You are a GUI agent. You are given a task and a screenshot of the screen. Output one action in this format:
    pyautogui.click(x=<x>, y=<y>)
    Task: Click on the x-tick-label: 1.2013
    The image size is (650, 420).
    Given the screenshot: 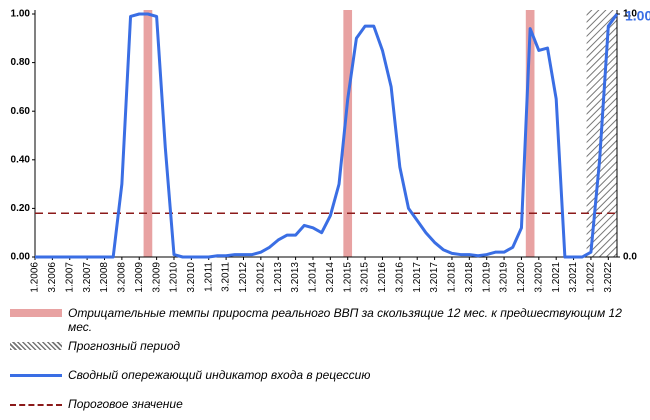 What is the action you would take?
    pyautogui.click(x=278, y=277)
    